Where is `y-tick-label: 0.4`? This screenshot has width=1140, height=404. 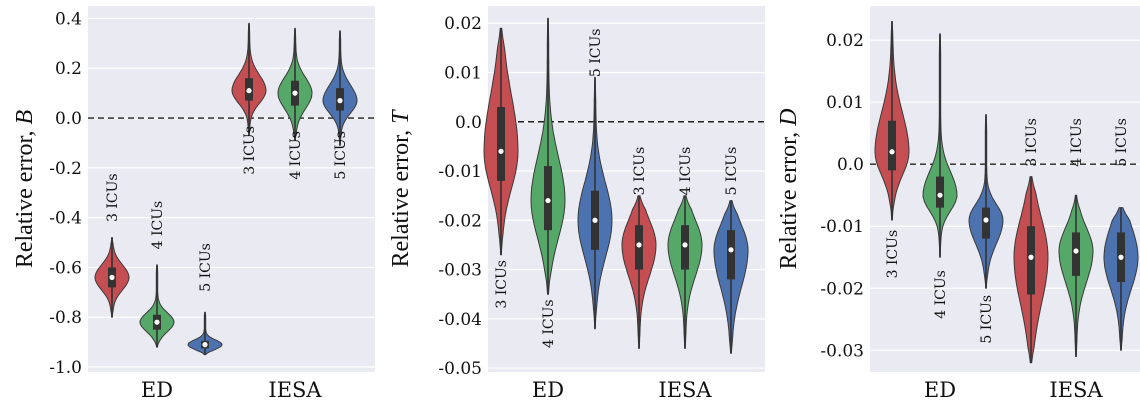 y-tick-label: 0.4 is located at coordinates (68, 19).